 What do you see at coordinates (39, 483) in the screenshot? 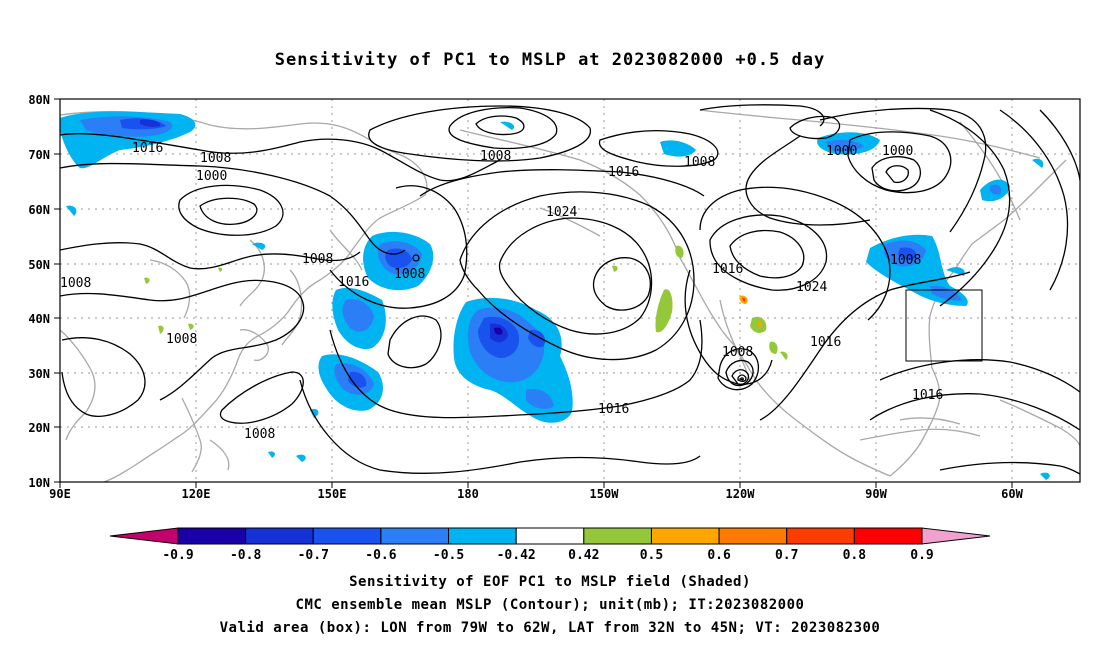
I see `lat-label: 10N` at bounding box center [39, 483].